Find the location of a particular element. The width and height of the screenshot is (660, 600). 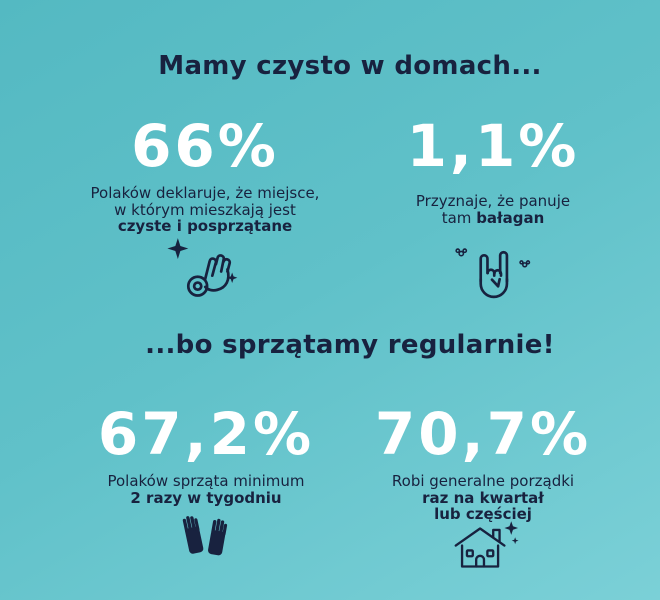

ok-hand-shape is located at coordinates (209, 275).